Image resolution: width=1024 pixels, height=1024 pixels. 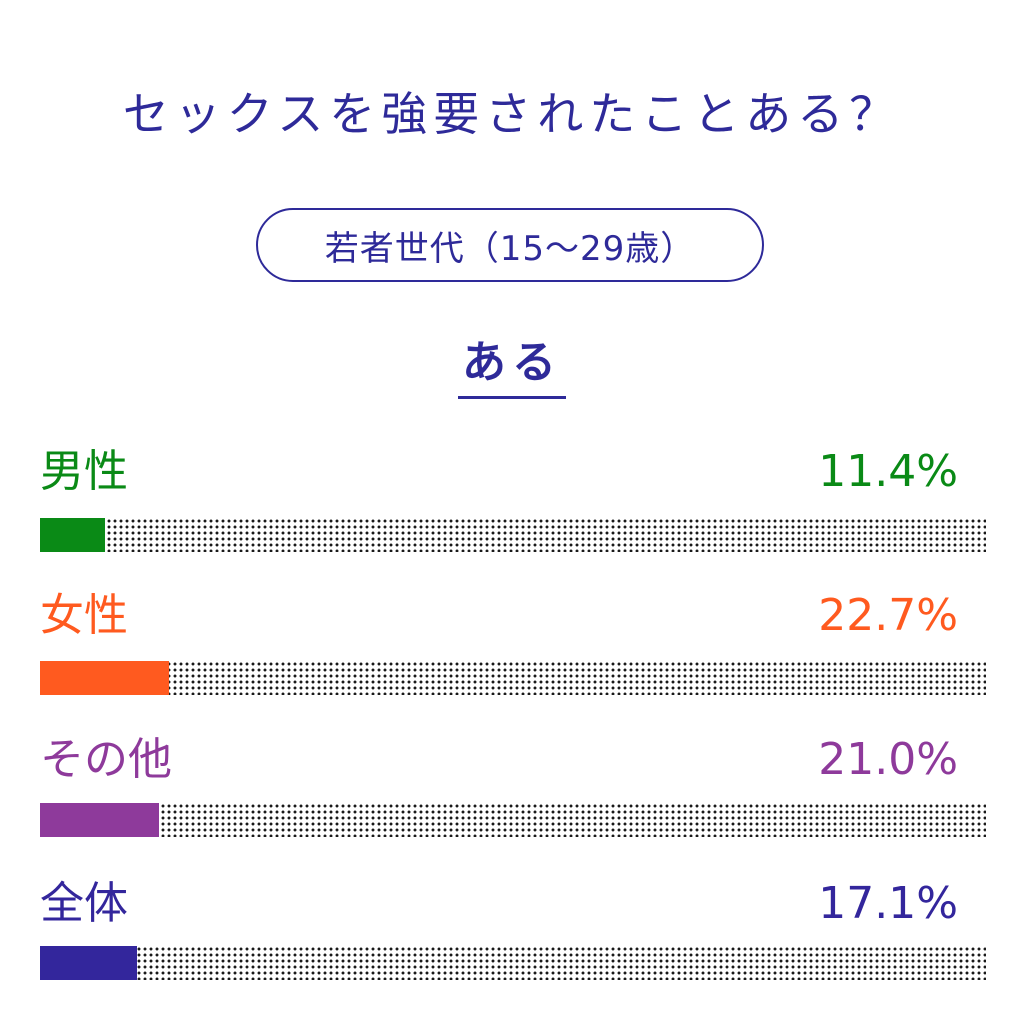 I want to click on bar-label-female: 女性, so click(x=84, y=615).